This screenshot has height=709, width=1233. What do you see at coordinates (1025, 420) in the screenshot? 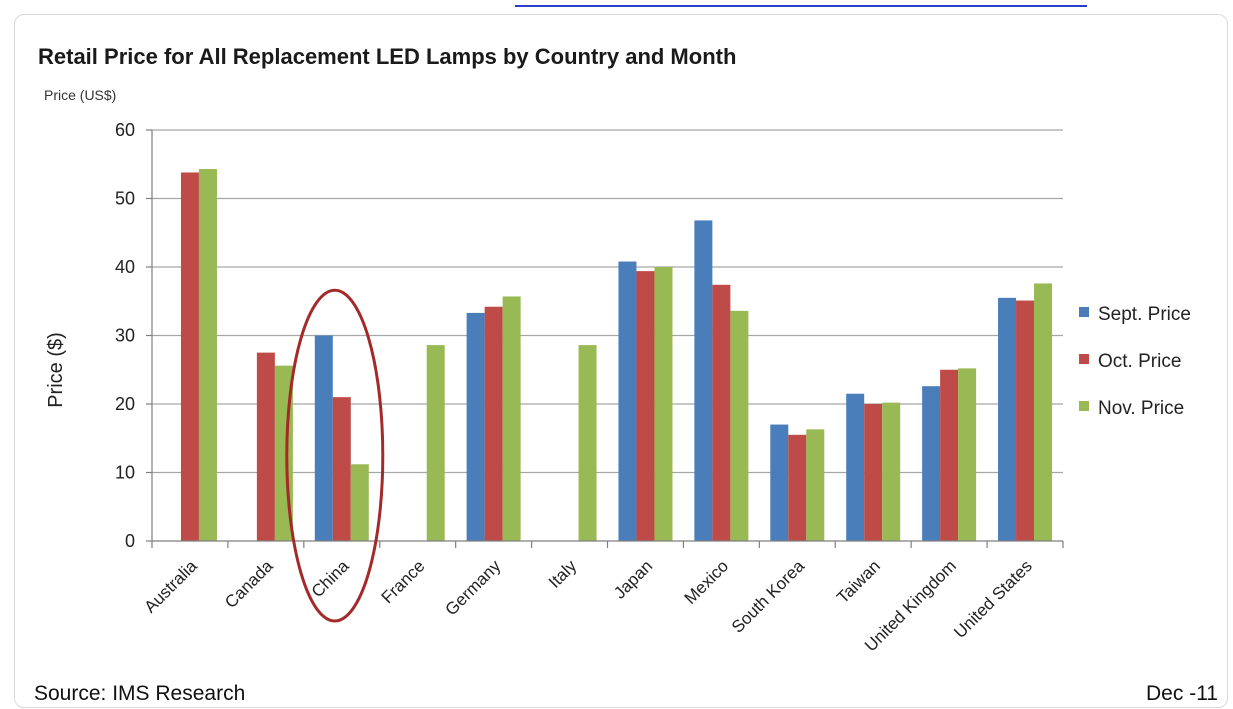
I see `bar-united-states-oct-price` at bounding box center [1025, 420].